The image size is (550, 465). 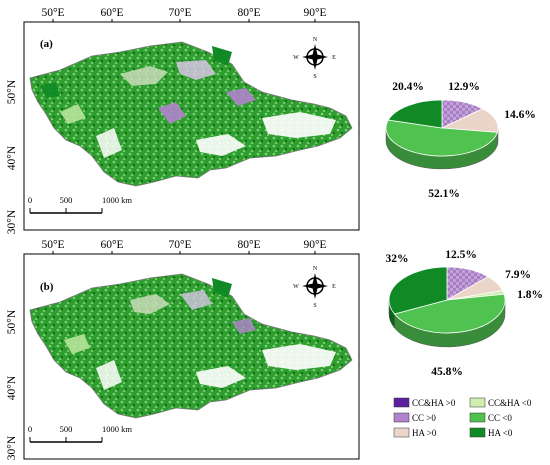 I want to click on legend-item: CC <0, so click(x=490, y=417).